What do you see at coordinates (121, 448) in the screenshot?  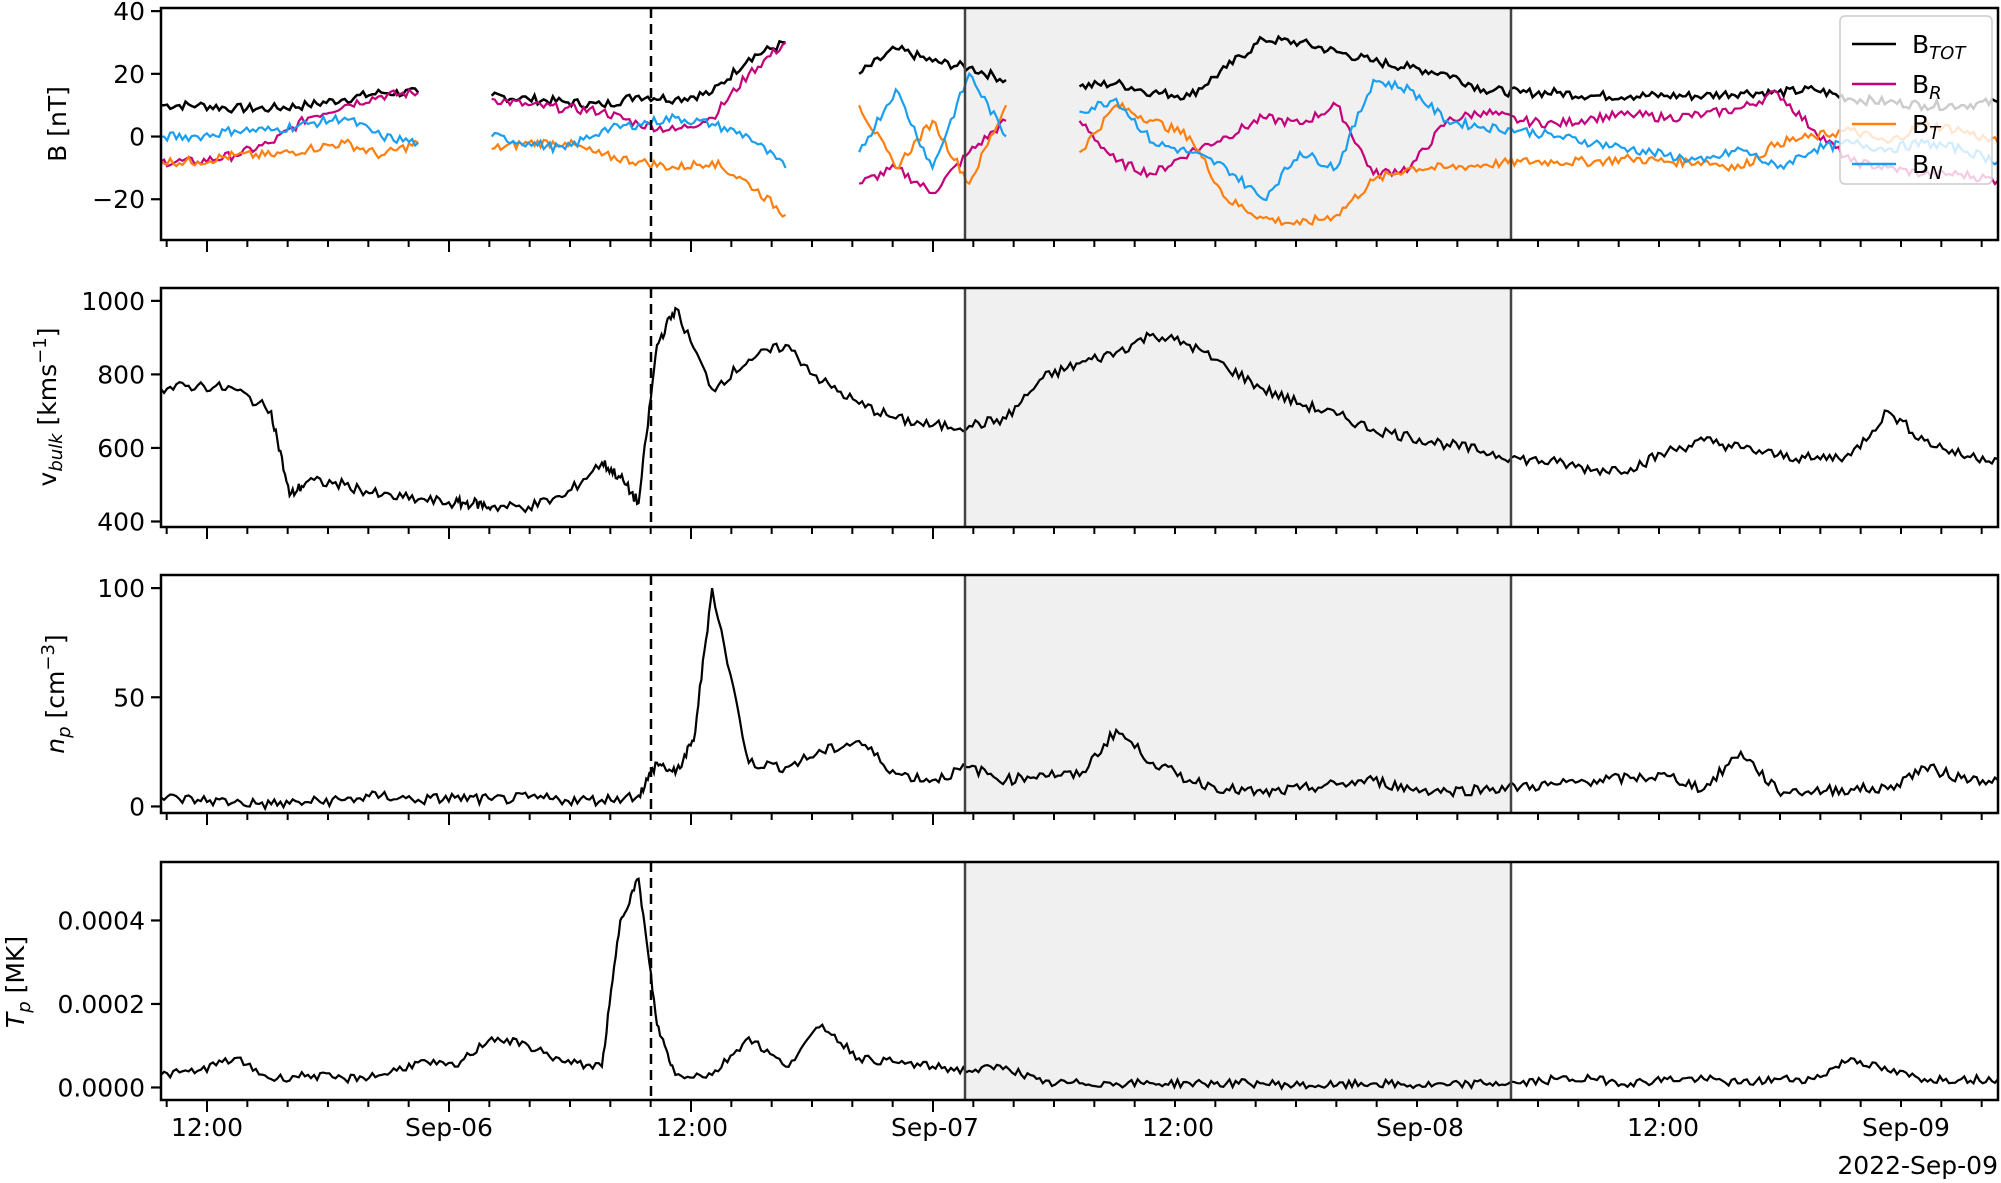 I see `y-tick-label: 600` at bounding box center [121, 448].